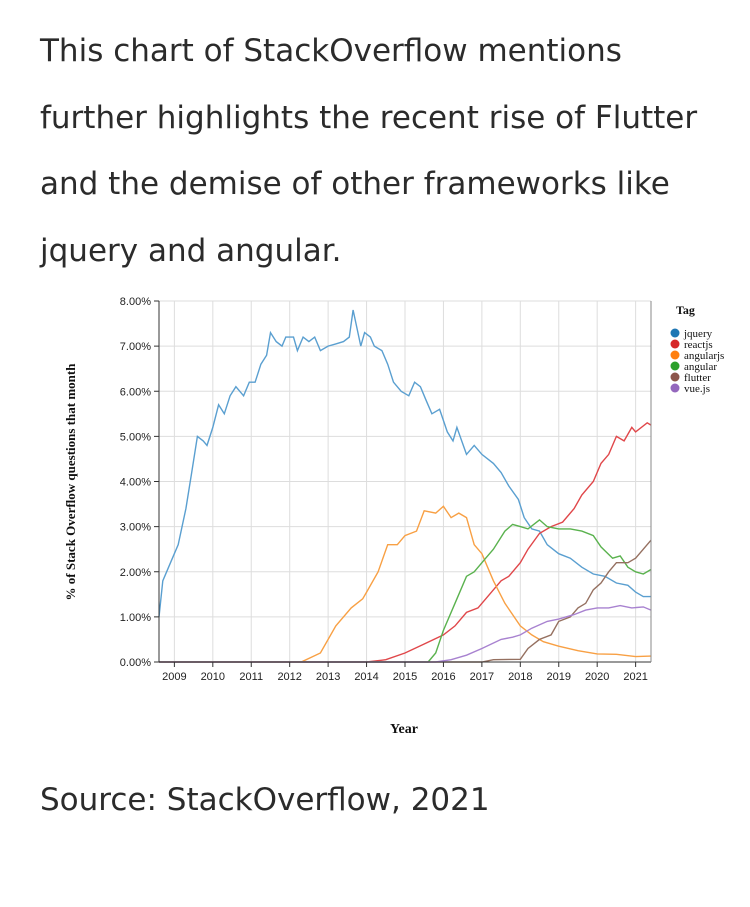 This screenshot has height=907, width=750. Describe the element at coordinates (265, 800) in the screenshot. I see `source-caption: Source: StackOverflow, 2021` at that location.